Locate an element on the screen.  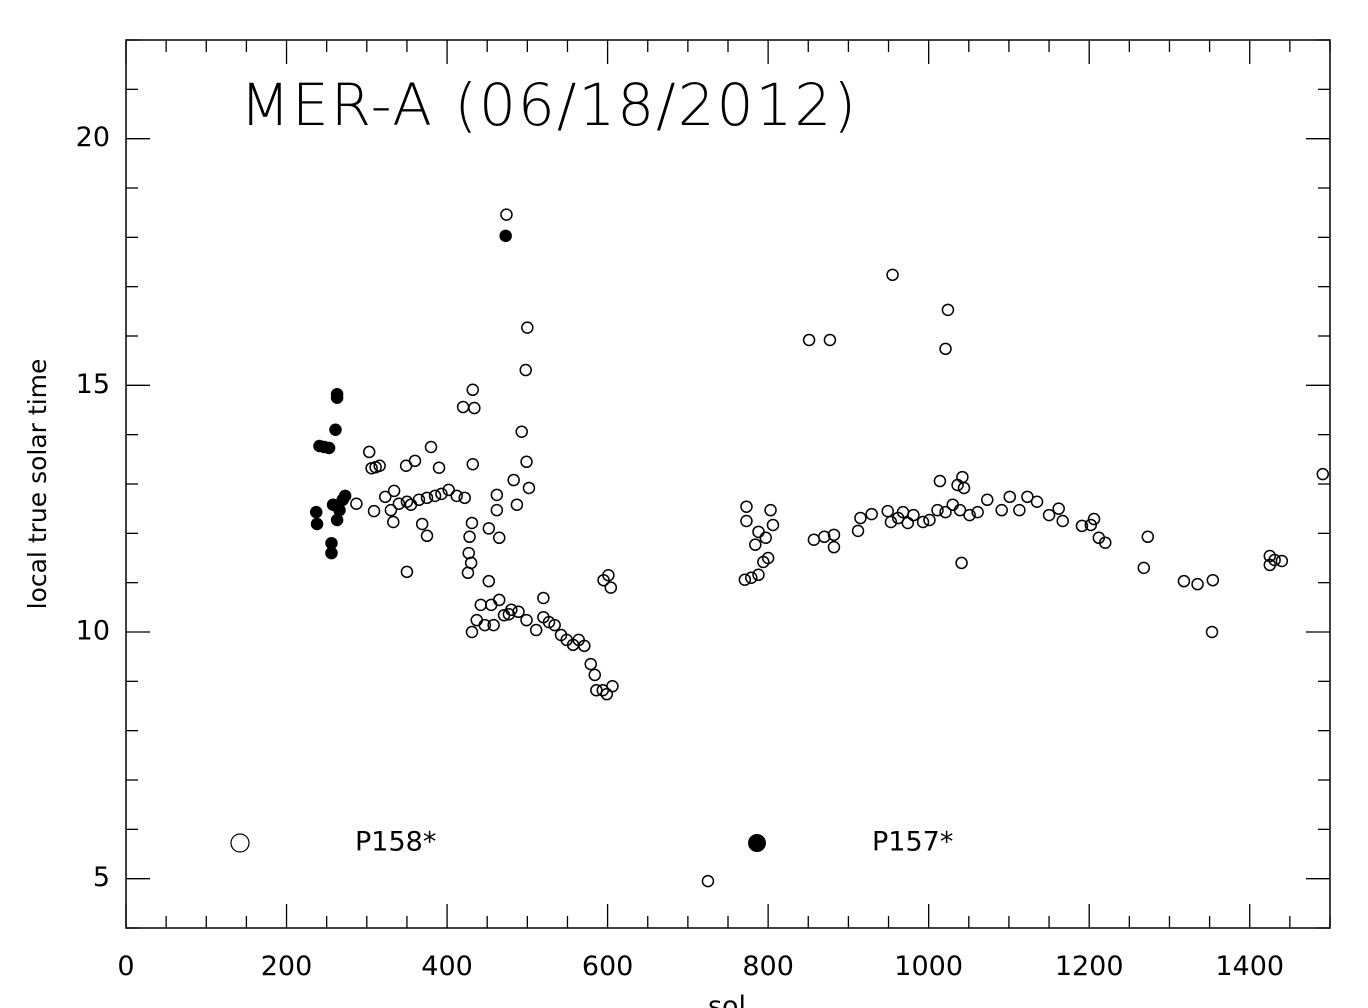
y-tick-label: 20 is located at coordinates (93, 137).